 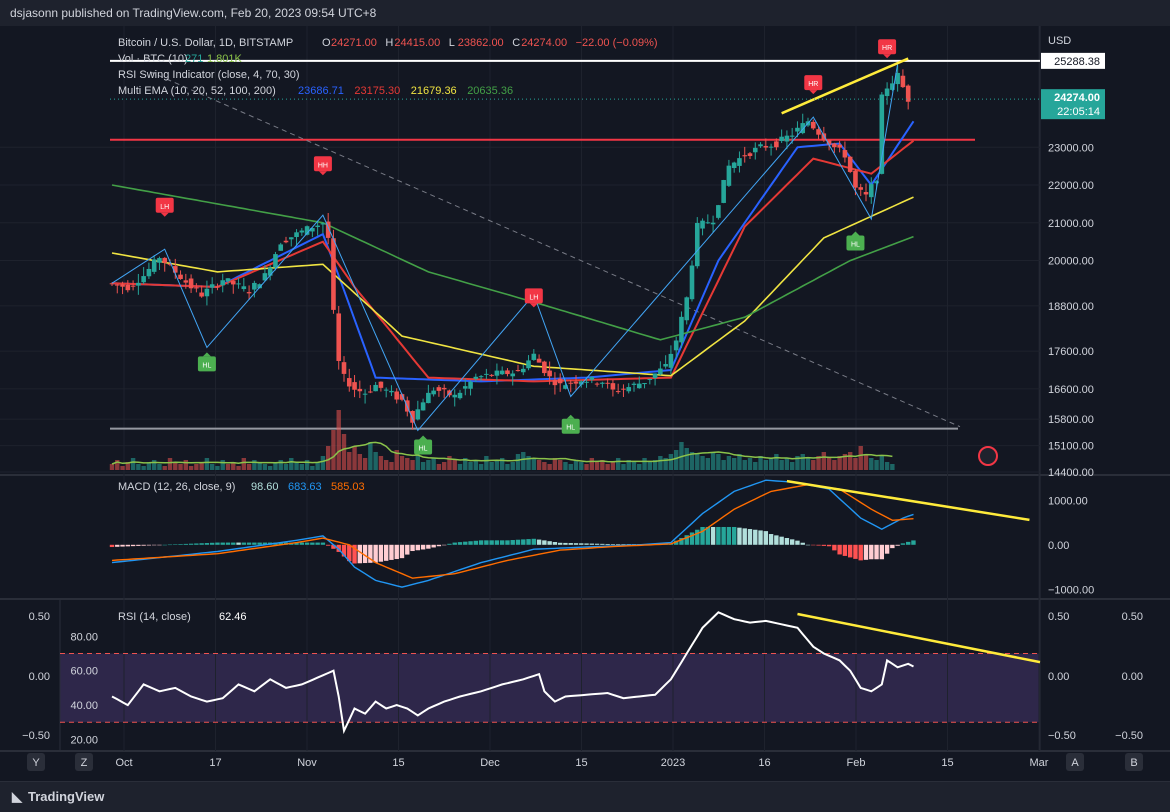 What do you see at coordinates (182, 617) in the screenshot?
I see `legend-rsi-row: RSI (14, close) 62.46` at bounding box center [182, 617].